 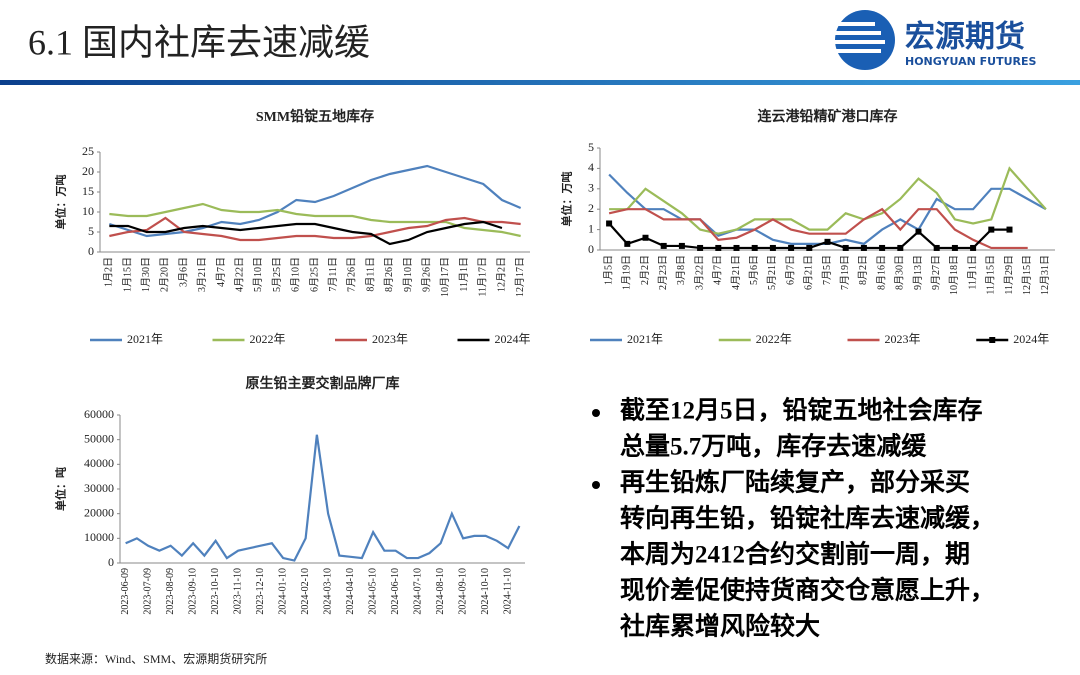 I want to click on x-tick-label: 8月30日, so click(x=900, y=272).